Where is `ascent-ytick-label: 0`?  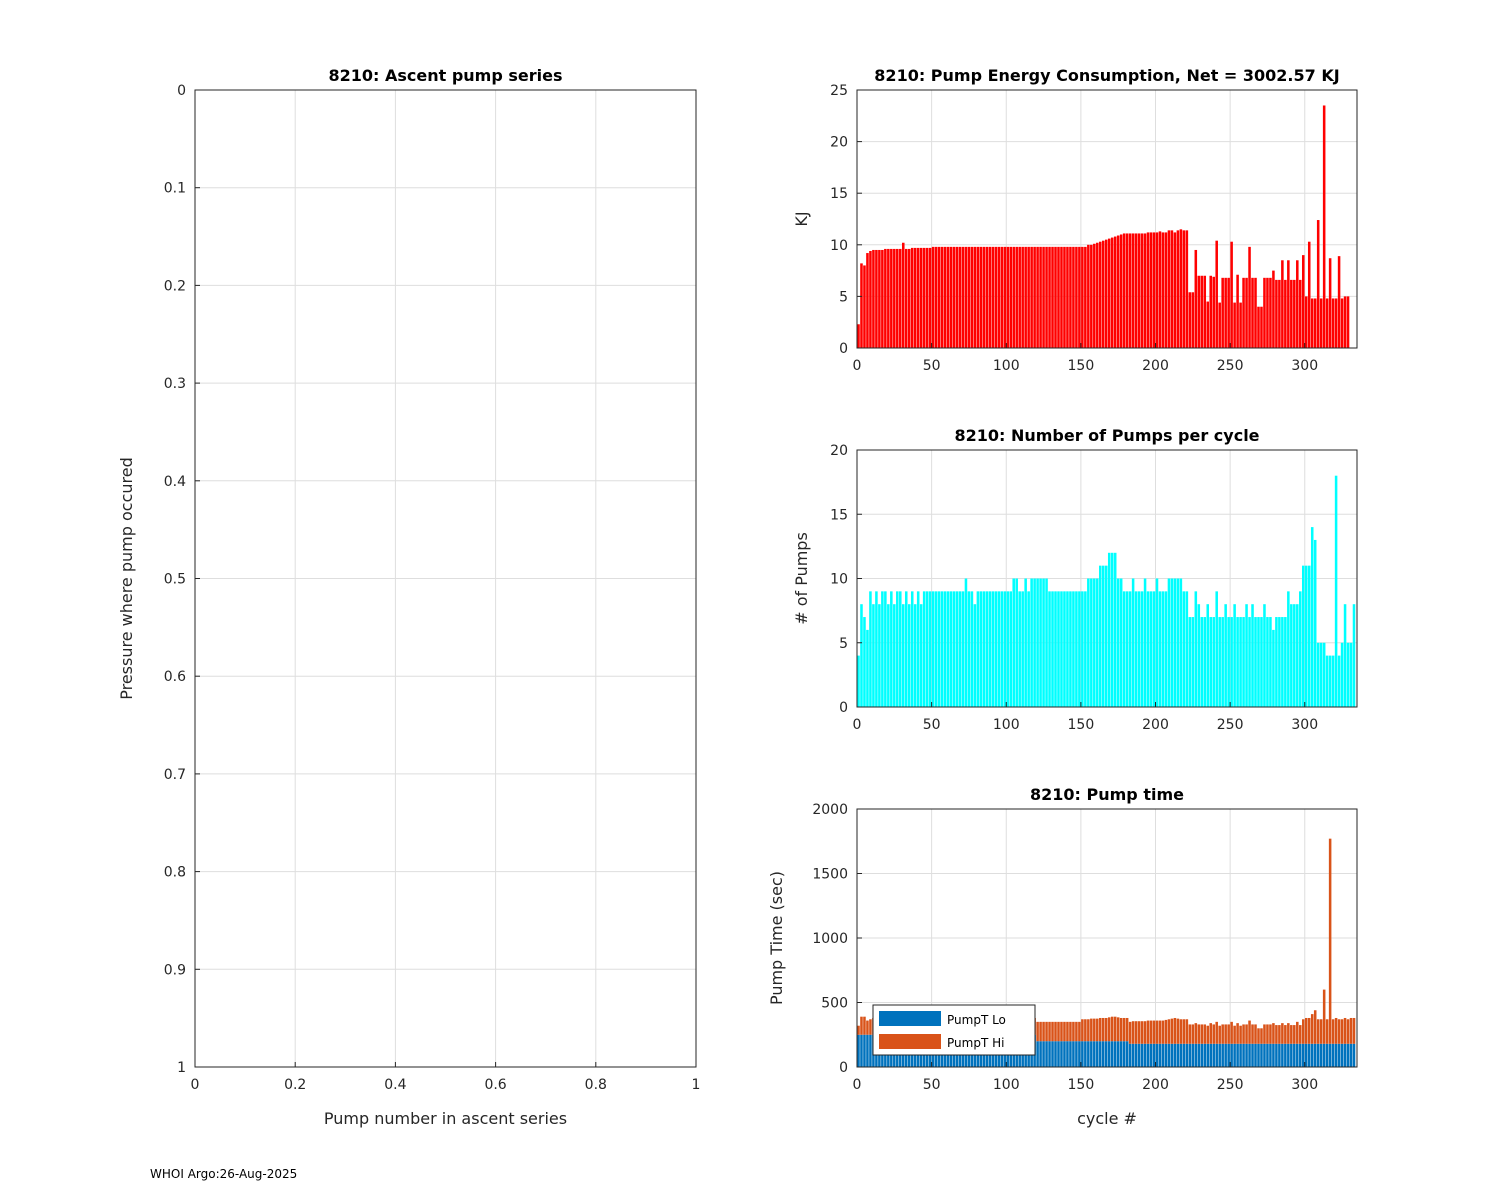
ascent-ytick-label: 0 is located at coordinates (181, 91).